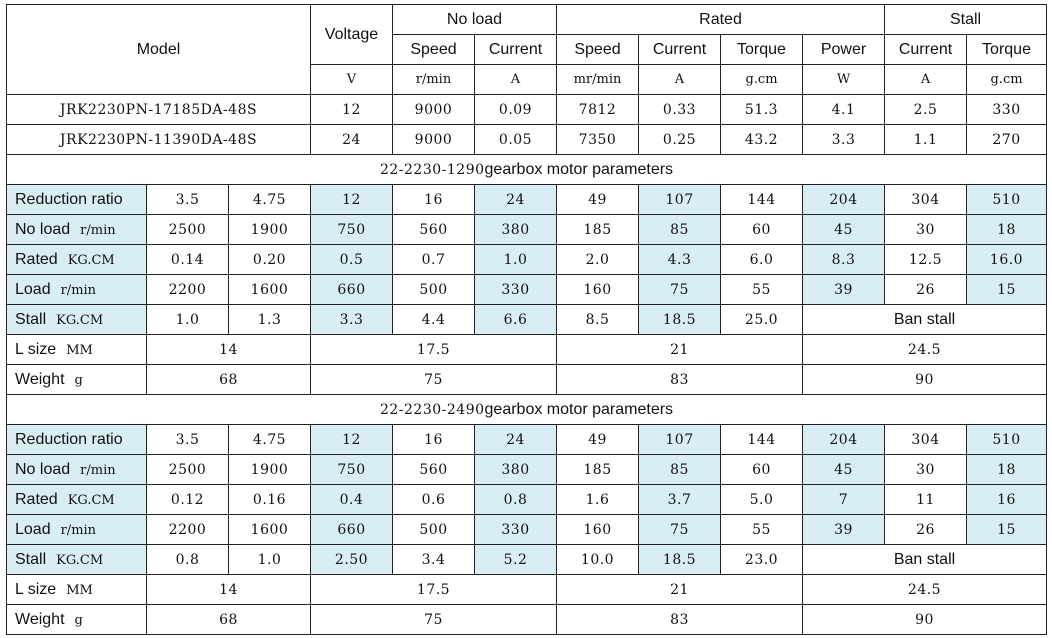  I want to click on value-cell: 1.0, so click(515, 259).